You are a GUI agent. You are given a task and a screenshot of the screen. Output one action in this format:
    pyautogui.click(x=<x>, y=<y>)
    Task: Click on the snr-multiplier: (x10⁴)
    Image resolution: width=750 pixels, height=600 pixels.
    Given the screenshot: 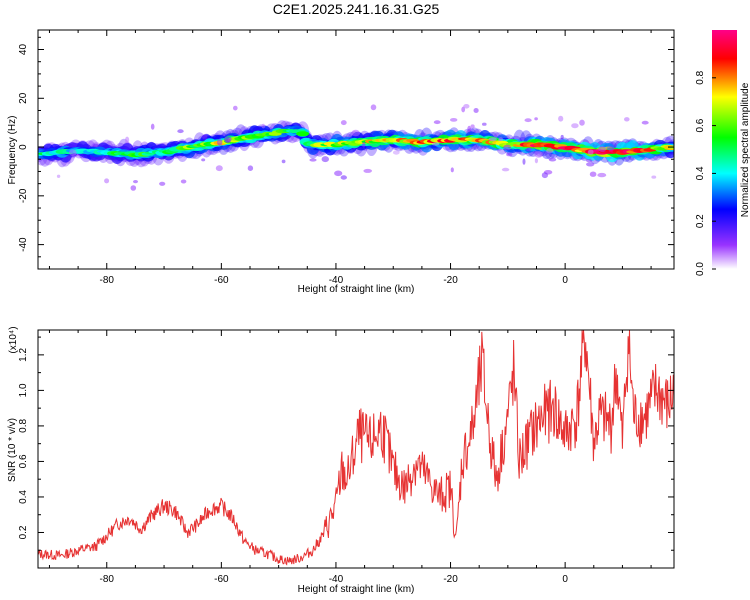 What is the action you would take?
    pyautogui.click(x=13, y=339)
    